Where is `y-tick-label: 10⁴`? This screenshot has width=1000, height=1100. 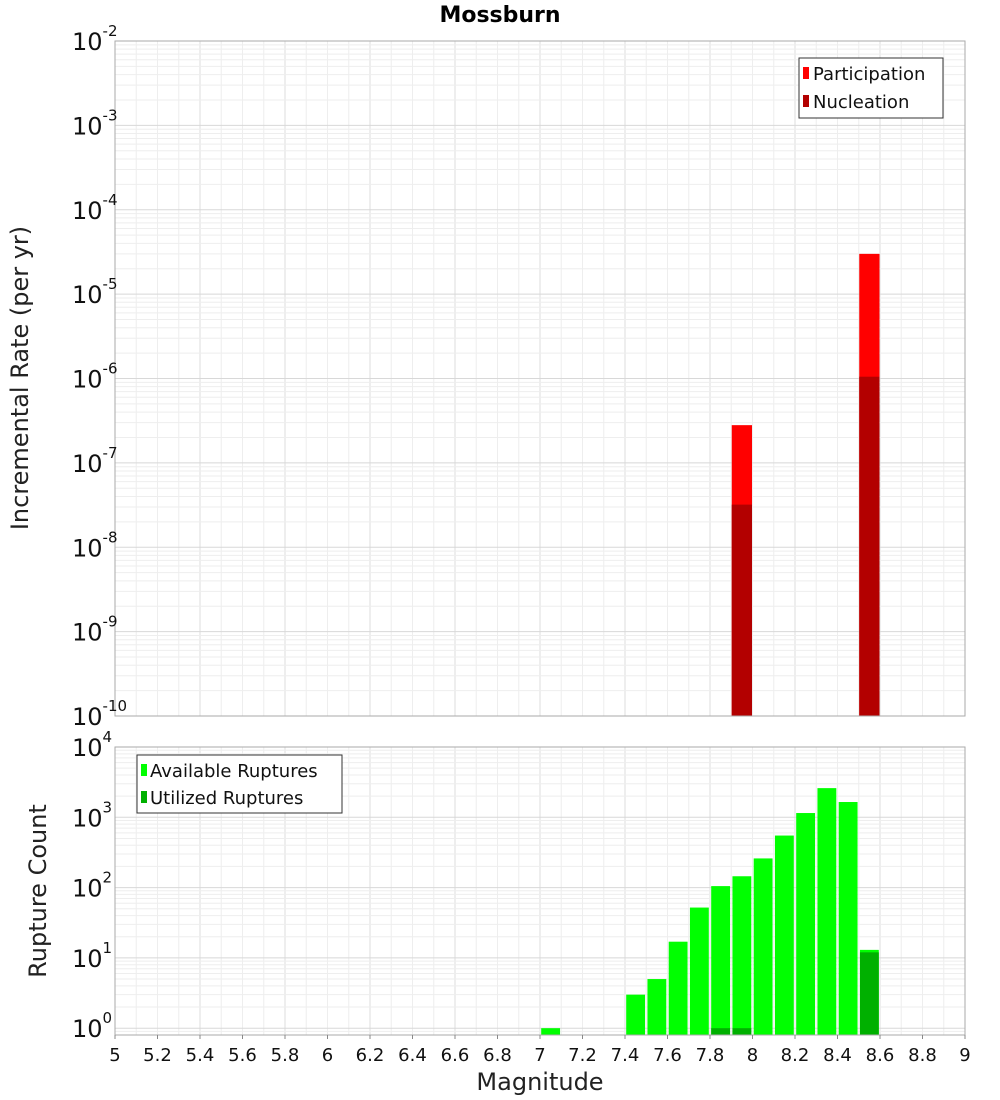
y-tick-label: 10⁴ is located at coordinates (92, 745).